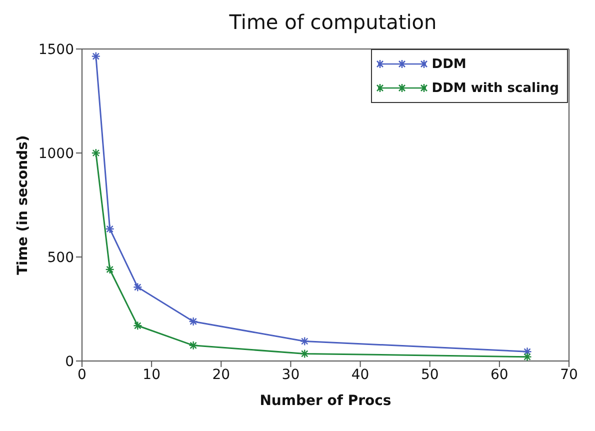 The height and width of the screenshot is (431, 595). Describe the element at coordinates (151, 374) in the screenshot. I see `x-tick-label: 10` at that location.